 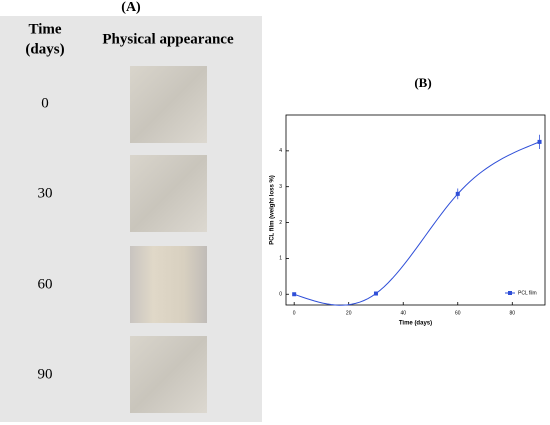 What do you see at coordinates (45, 284) in the screenshot?
I see `time-value: 60` at bounding box center [45, 284].